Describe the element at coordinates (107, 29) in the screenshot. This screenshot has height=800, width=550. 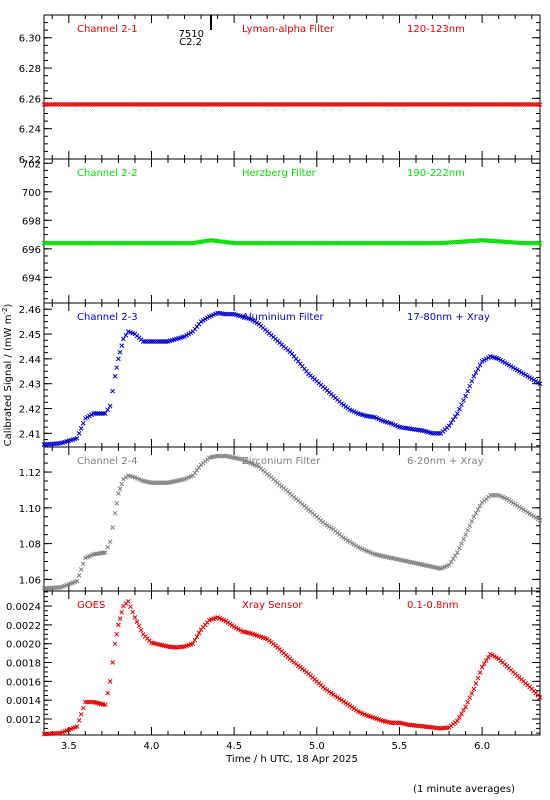
I see `channel-name: Channel 2-1` at that location.